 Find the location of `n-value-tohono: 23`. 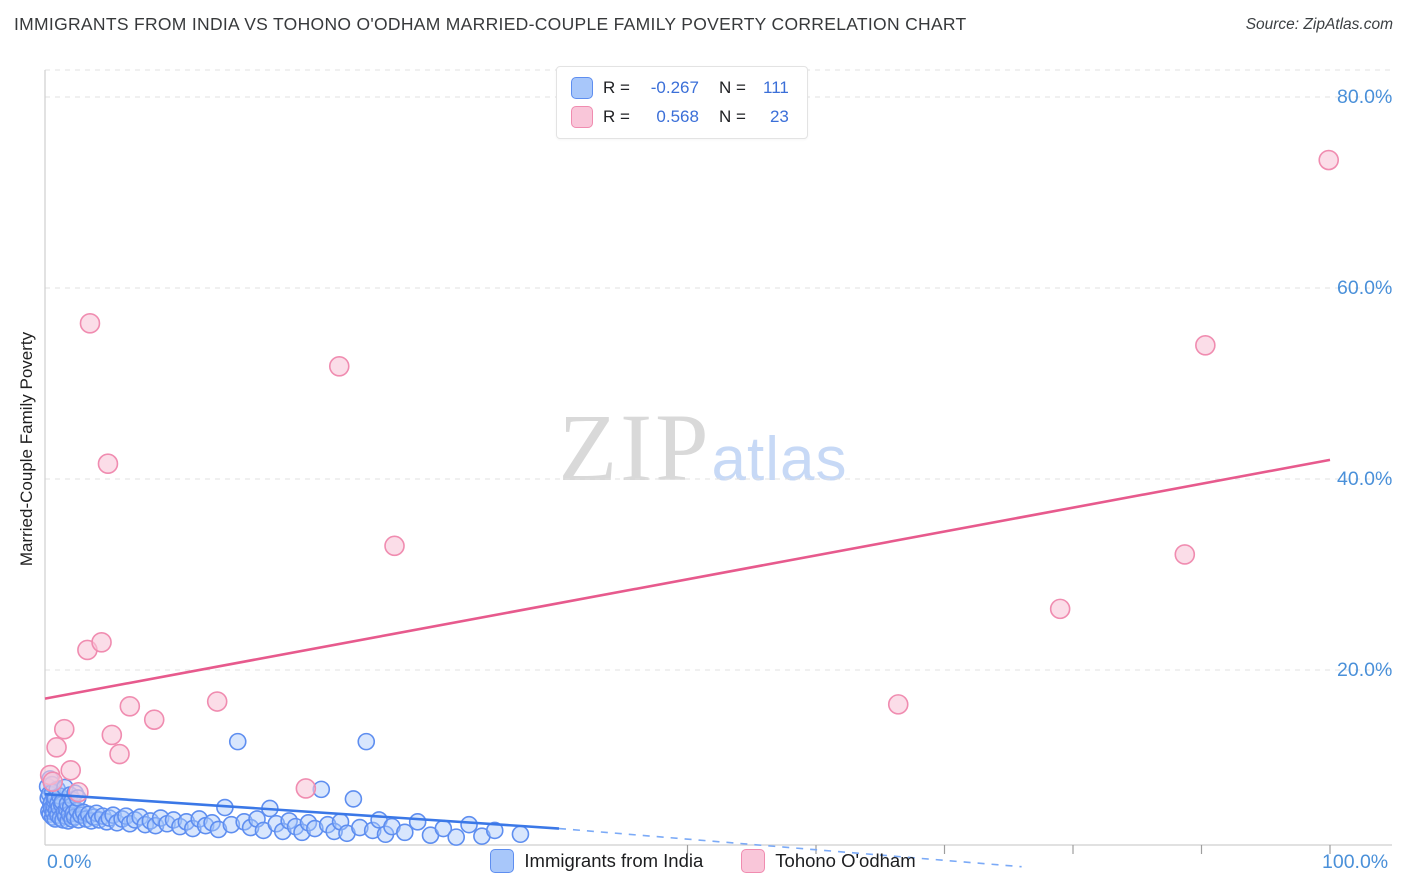

n-value-tohono: 23 is located at coordinates (779, 116).